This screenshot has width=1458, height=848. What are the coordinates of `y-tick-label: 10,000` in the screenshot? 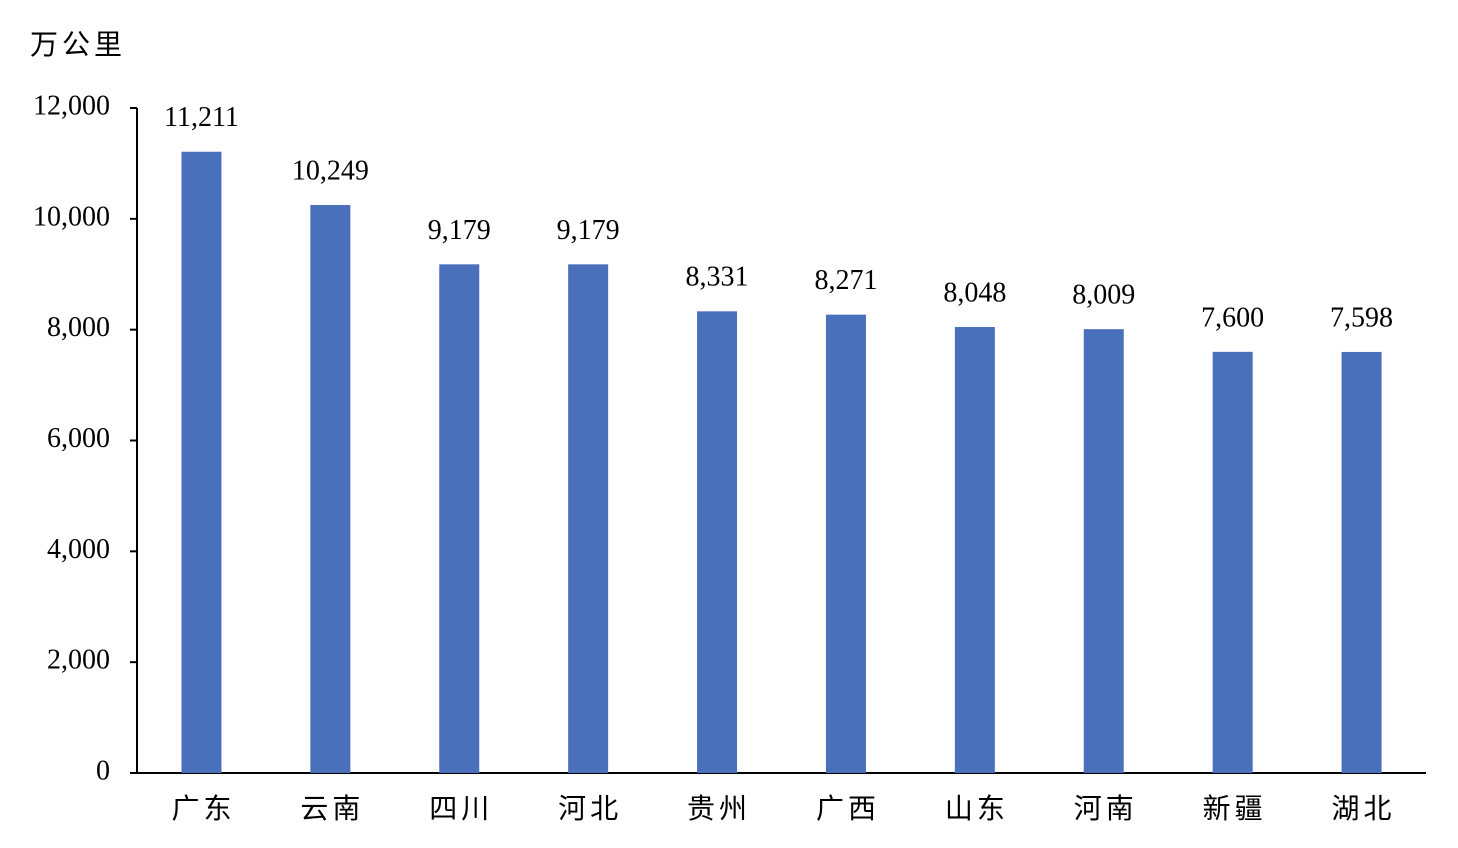 It's located at (71, 216).